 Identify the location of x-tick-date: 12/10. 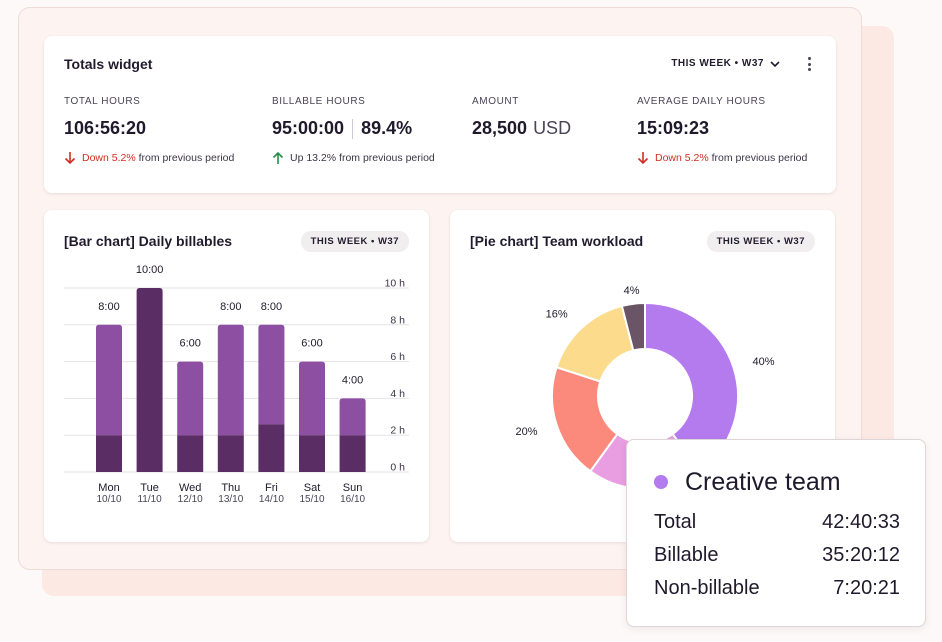
(190, 499).